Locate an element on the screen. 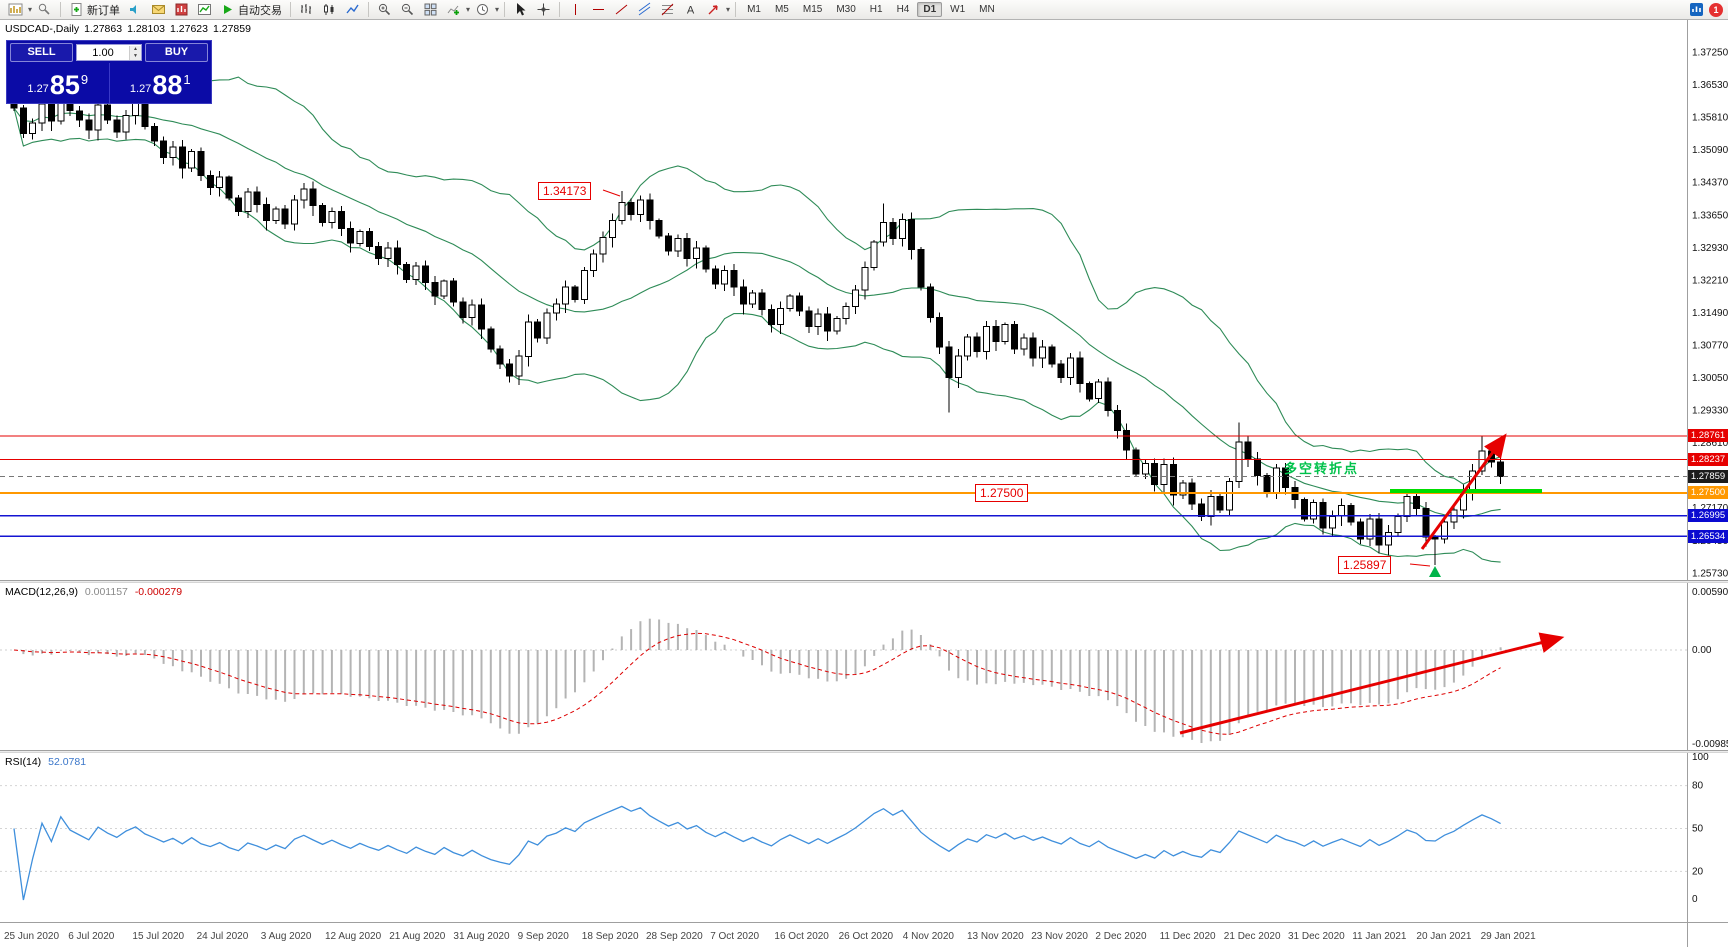  date-axis-label: 18 Sep 2020 is located at coordinates (610, 936).